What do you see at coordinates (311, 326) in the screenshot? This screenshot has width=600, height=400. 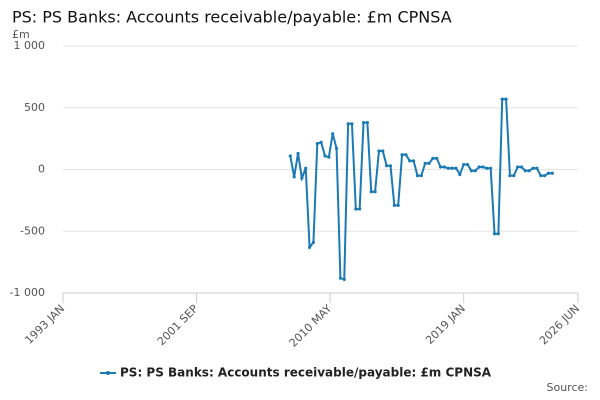 I see `x-tick-label: 2010 MAY` at bounding box center [311, 326].